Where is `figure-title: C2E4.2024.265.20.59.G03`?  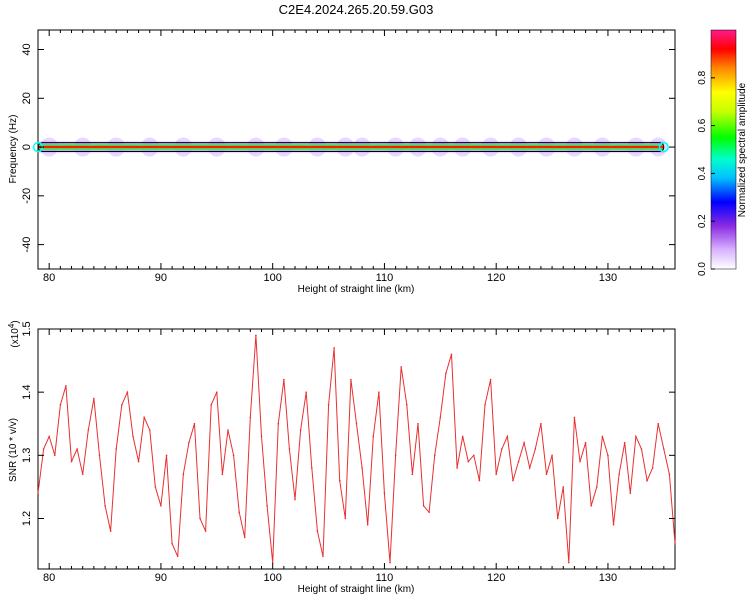
figure-title: C2E4.2024.265.20.59.G03 is located at coordinates (356, 9).